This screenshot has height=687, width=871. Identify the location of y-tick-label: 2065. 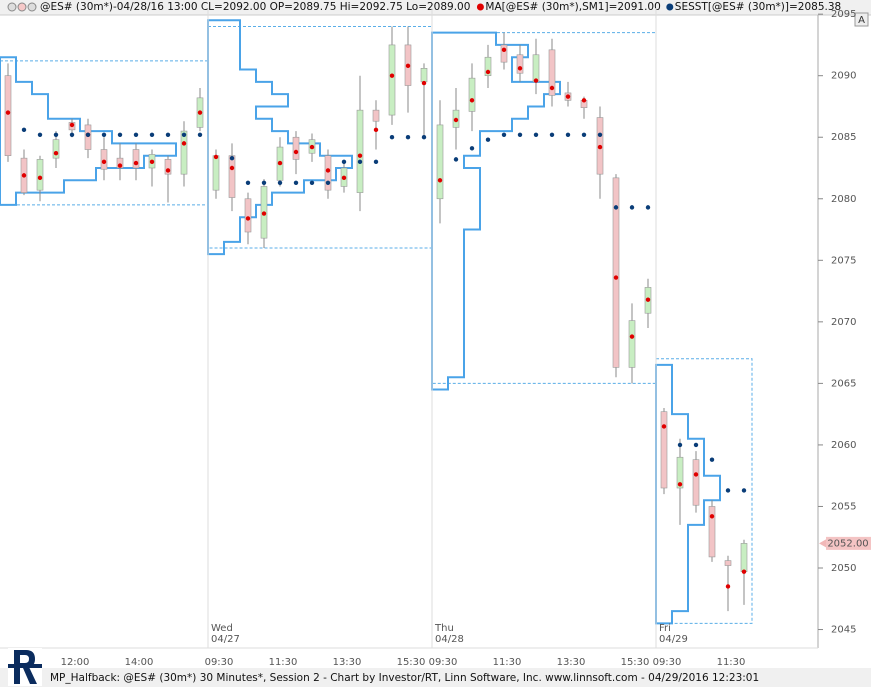
(843, 383).